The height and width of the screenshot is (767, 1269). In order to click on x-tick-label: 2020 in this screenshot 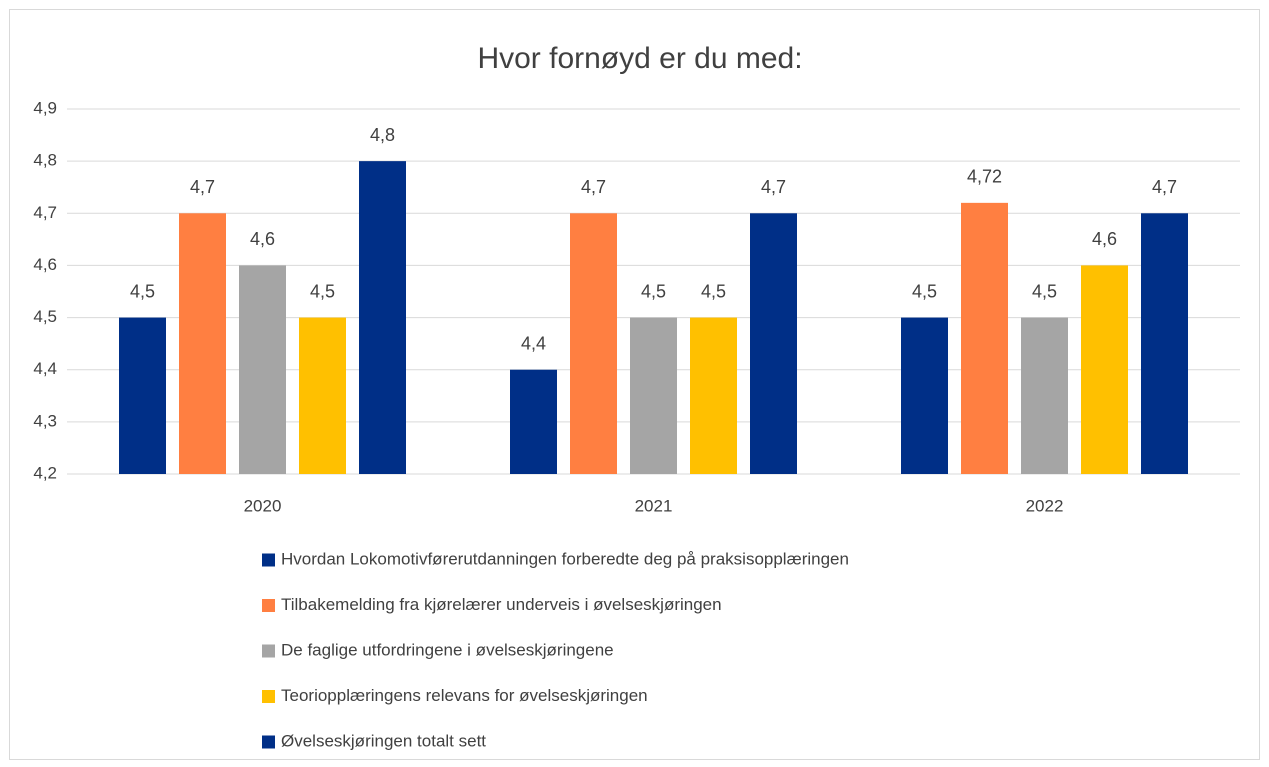, I will do `click(263, 505)`.